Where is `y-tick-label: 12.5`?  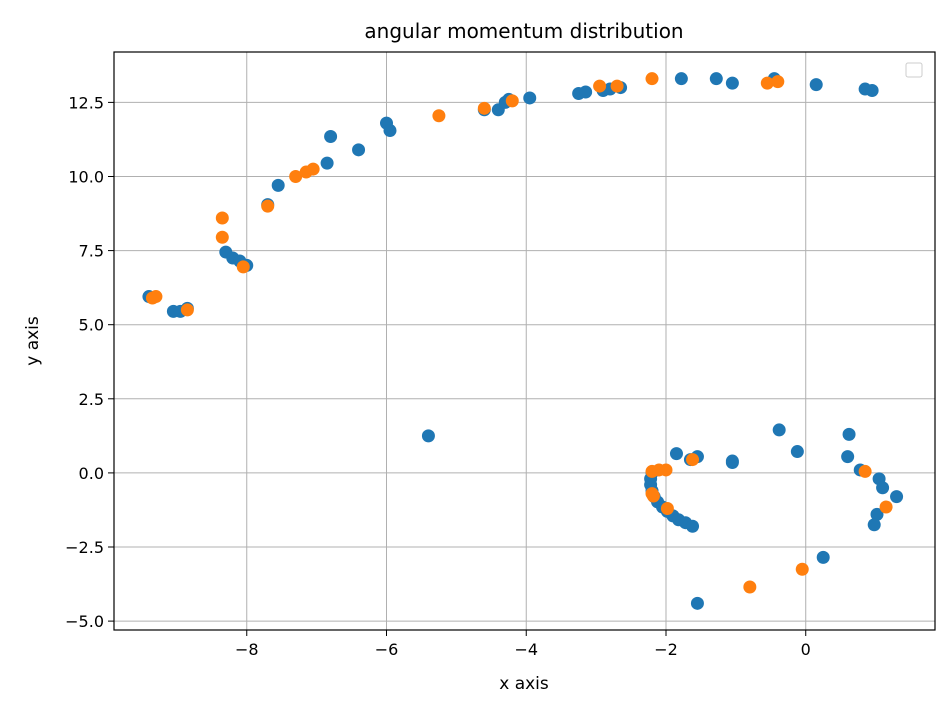
y-tick-label: 12.5 is located at coordinates (86, 102).